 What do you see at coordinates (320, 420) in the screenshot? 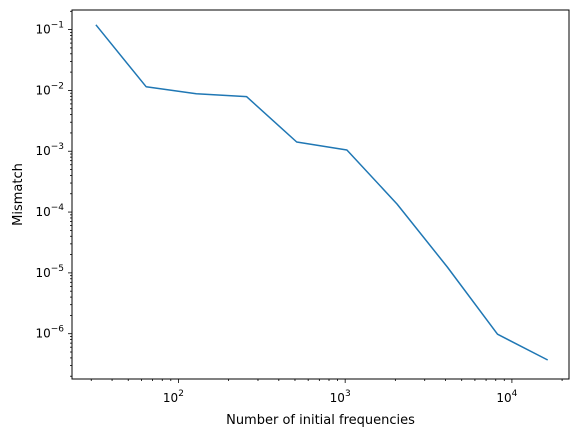
I see `x-axis-label: Number of initial frequencies` at bounding box center [320, 420].